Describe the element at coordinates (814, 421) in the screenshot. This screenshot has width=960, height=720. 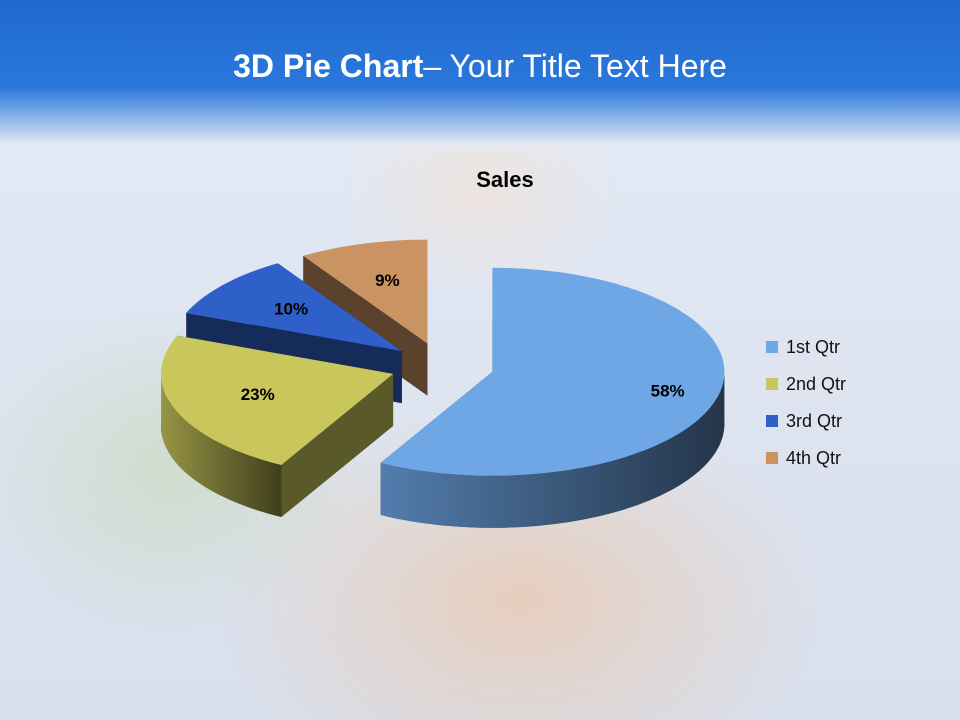
I see `legend-label: 3rd Qtr` at that location.